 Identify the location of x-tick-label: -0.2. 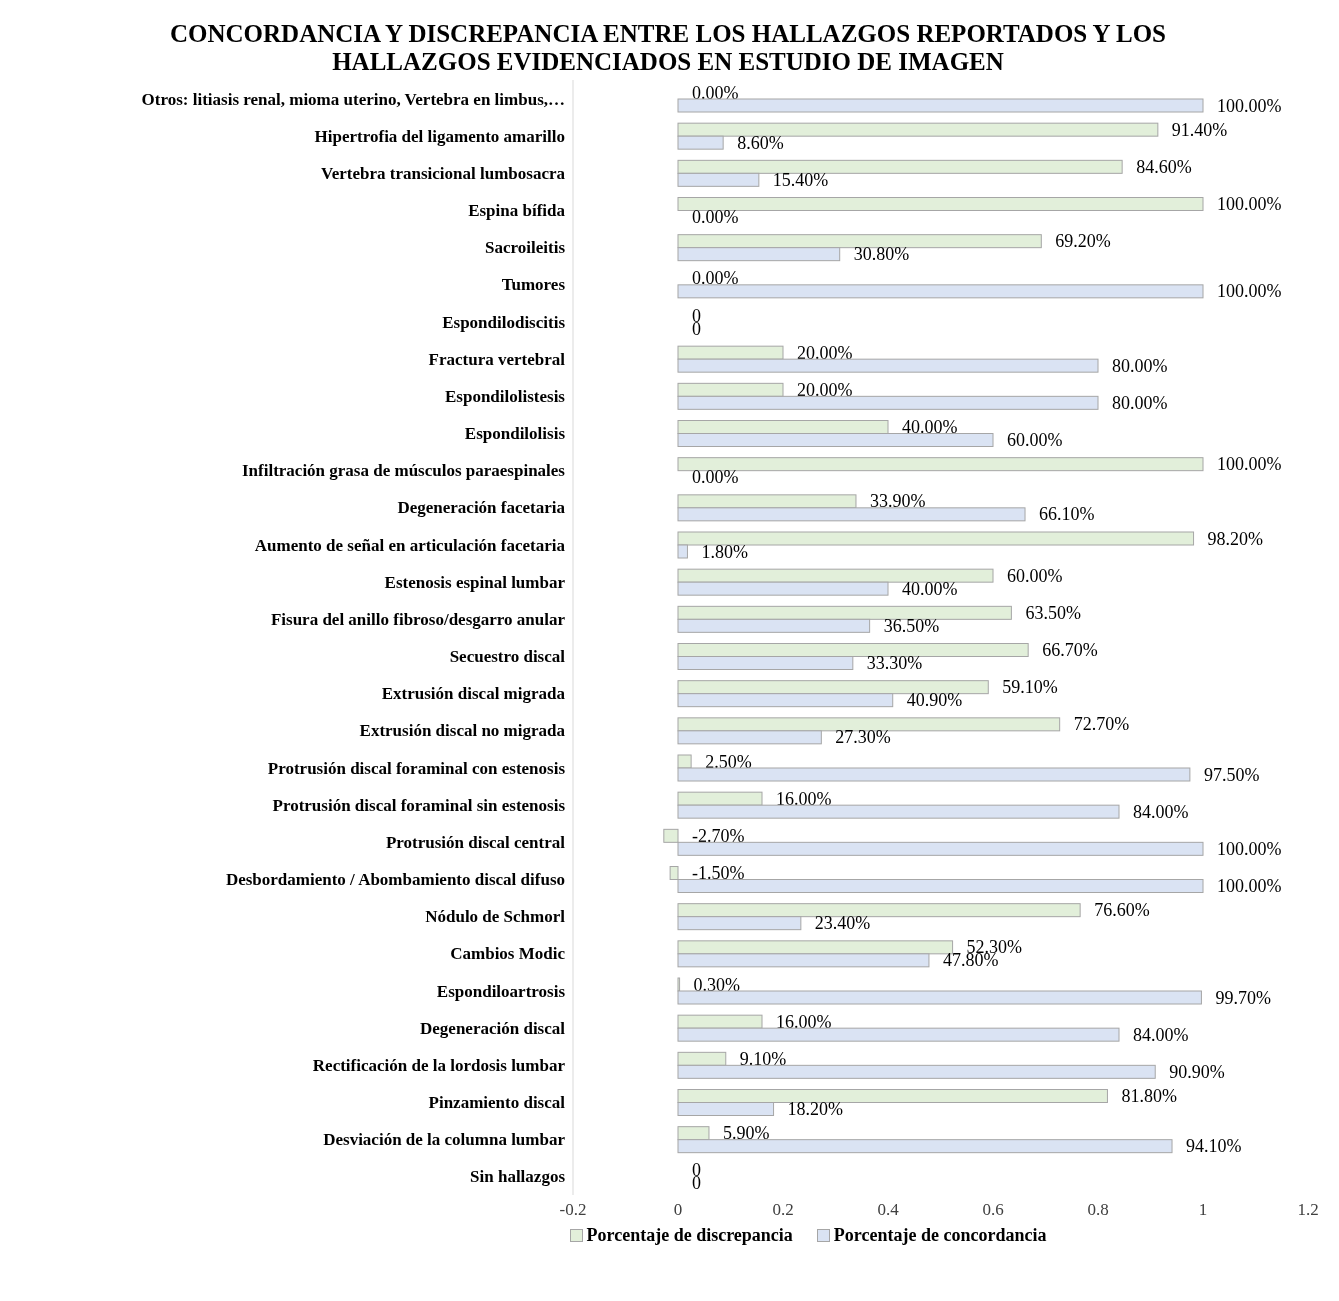
(573, 1210).